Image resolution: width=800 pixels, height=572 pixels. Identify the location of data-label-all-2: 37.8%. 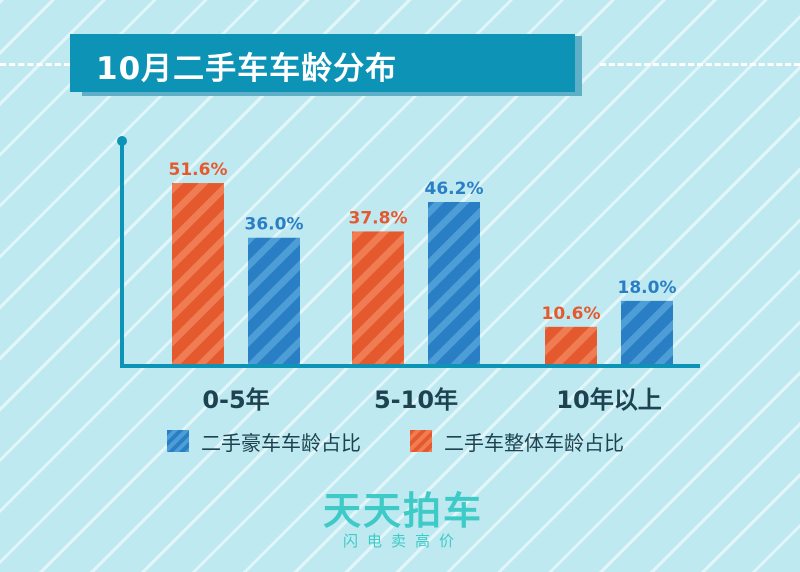
(378, 218).